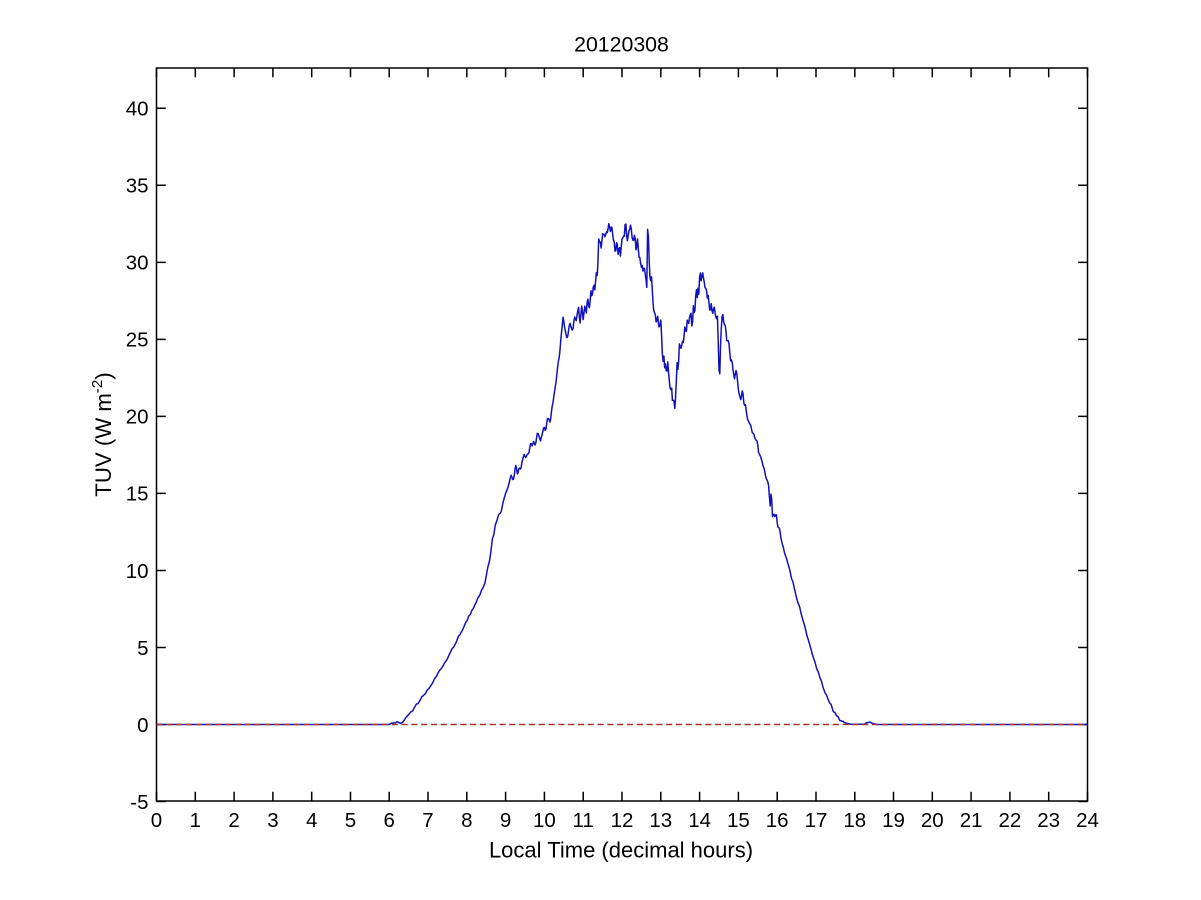 Image resolution: width=1201 pixels, height=900 pixels. What do you see at coordinates (466, 820) in the screenshot?
I see `svg-text: 8` at bounding box center [466, 820].